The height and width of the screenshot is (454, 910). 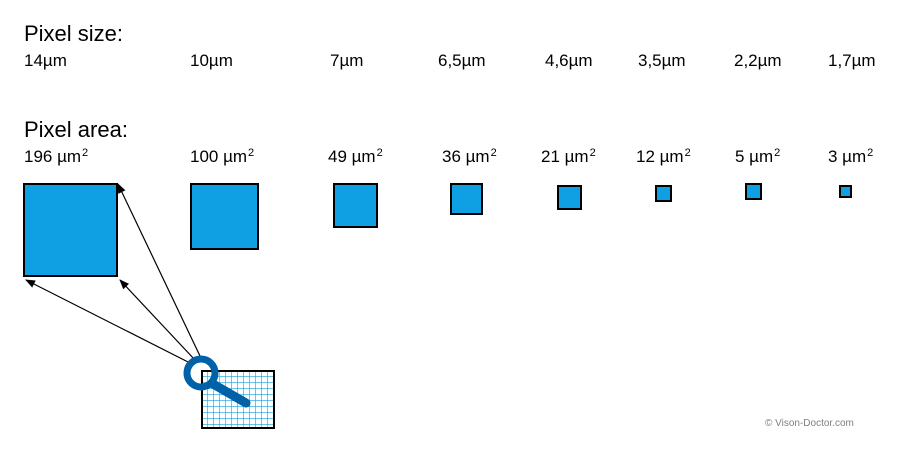 I want to click on pixel-square-10um, so click(x=224, y=216).